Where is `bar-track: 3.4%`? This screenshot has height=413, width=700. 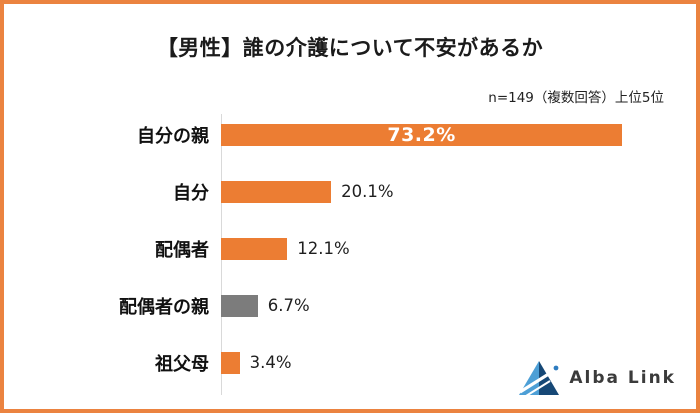
bar-track: 3.4% is located at coordinates (458, 362).